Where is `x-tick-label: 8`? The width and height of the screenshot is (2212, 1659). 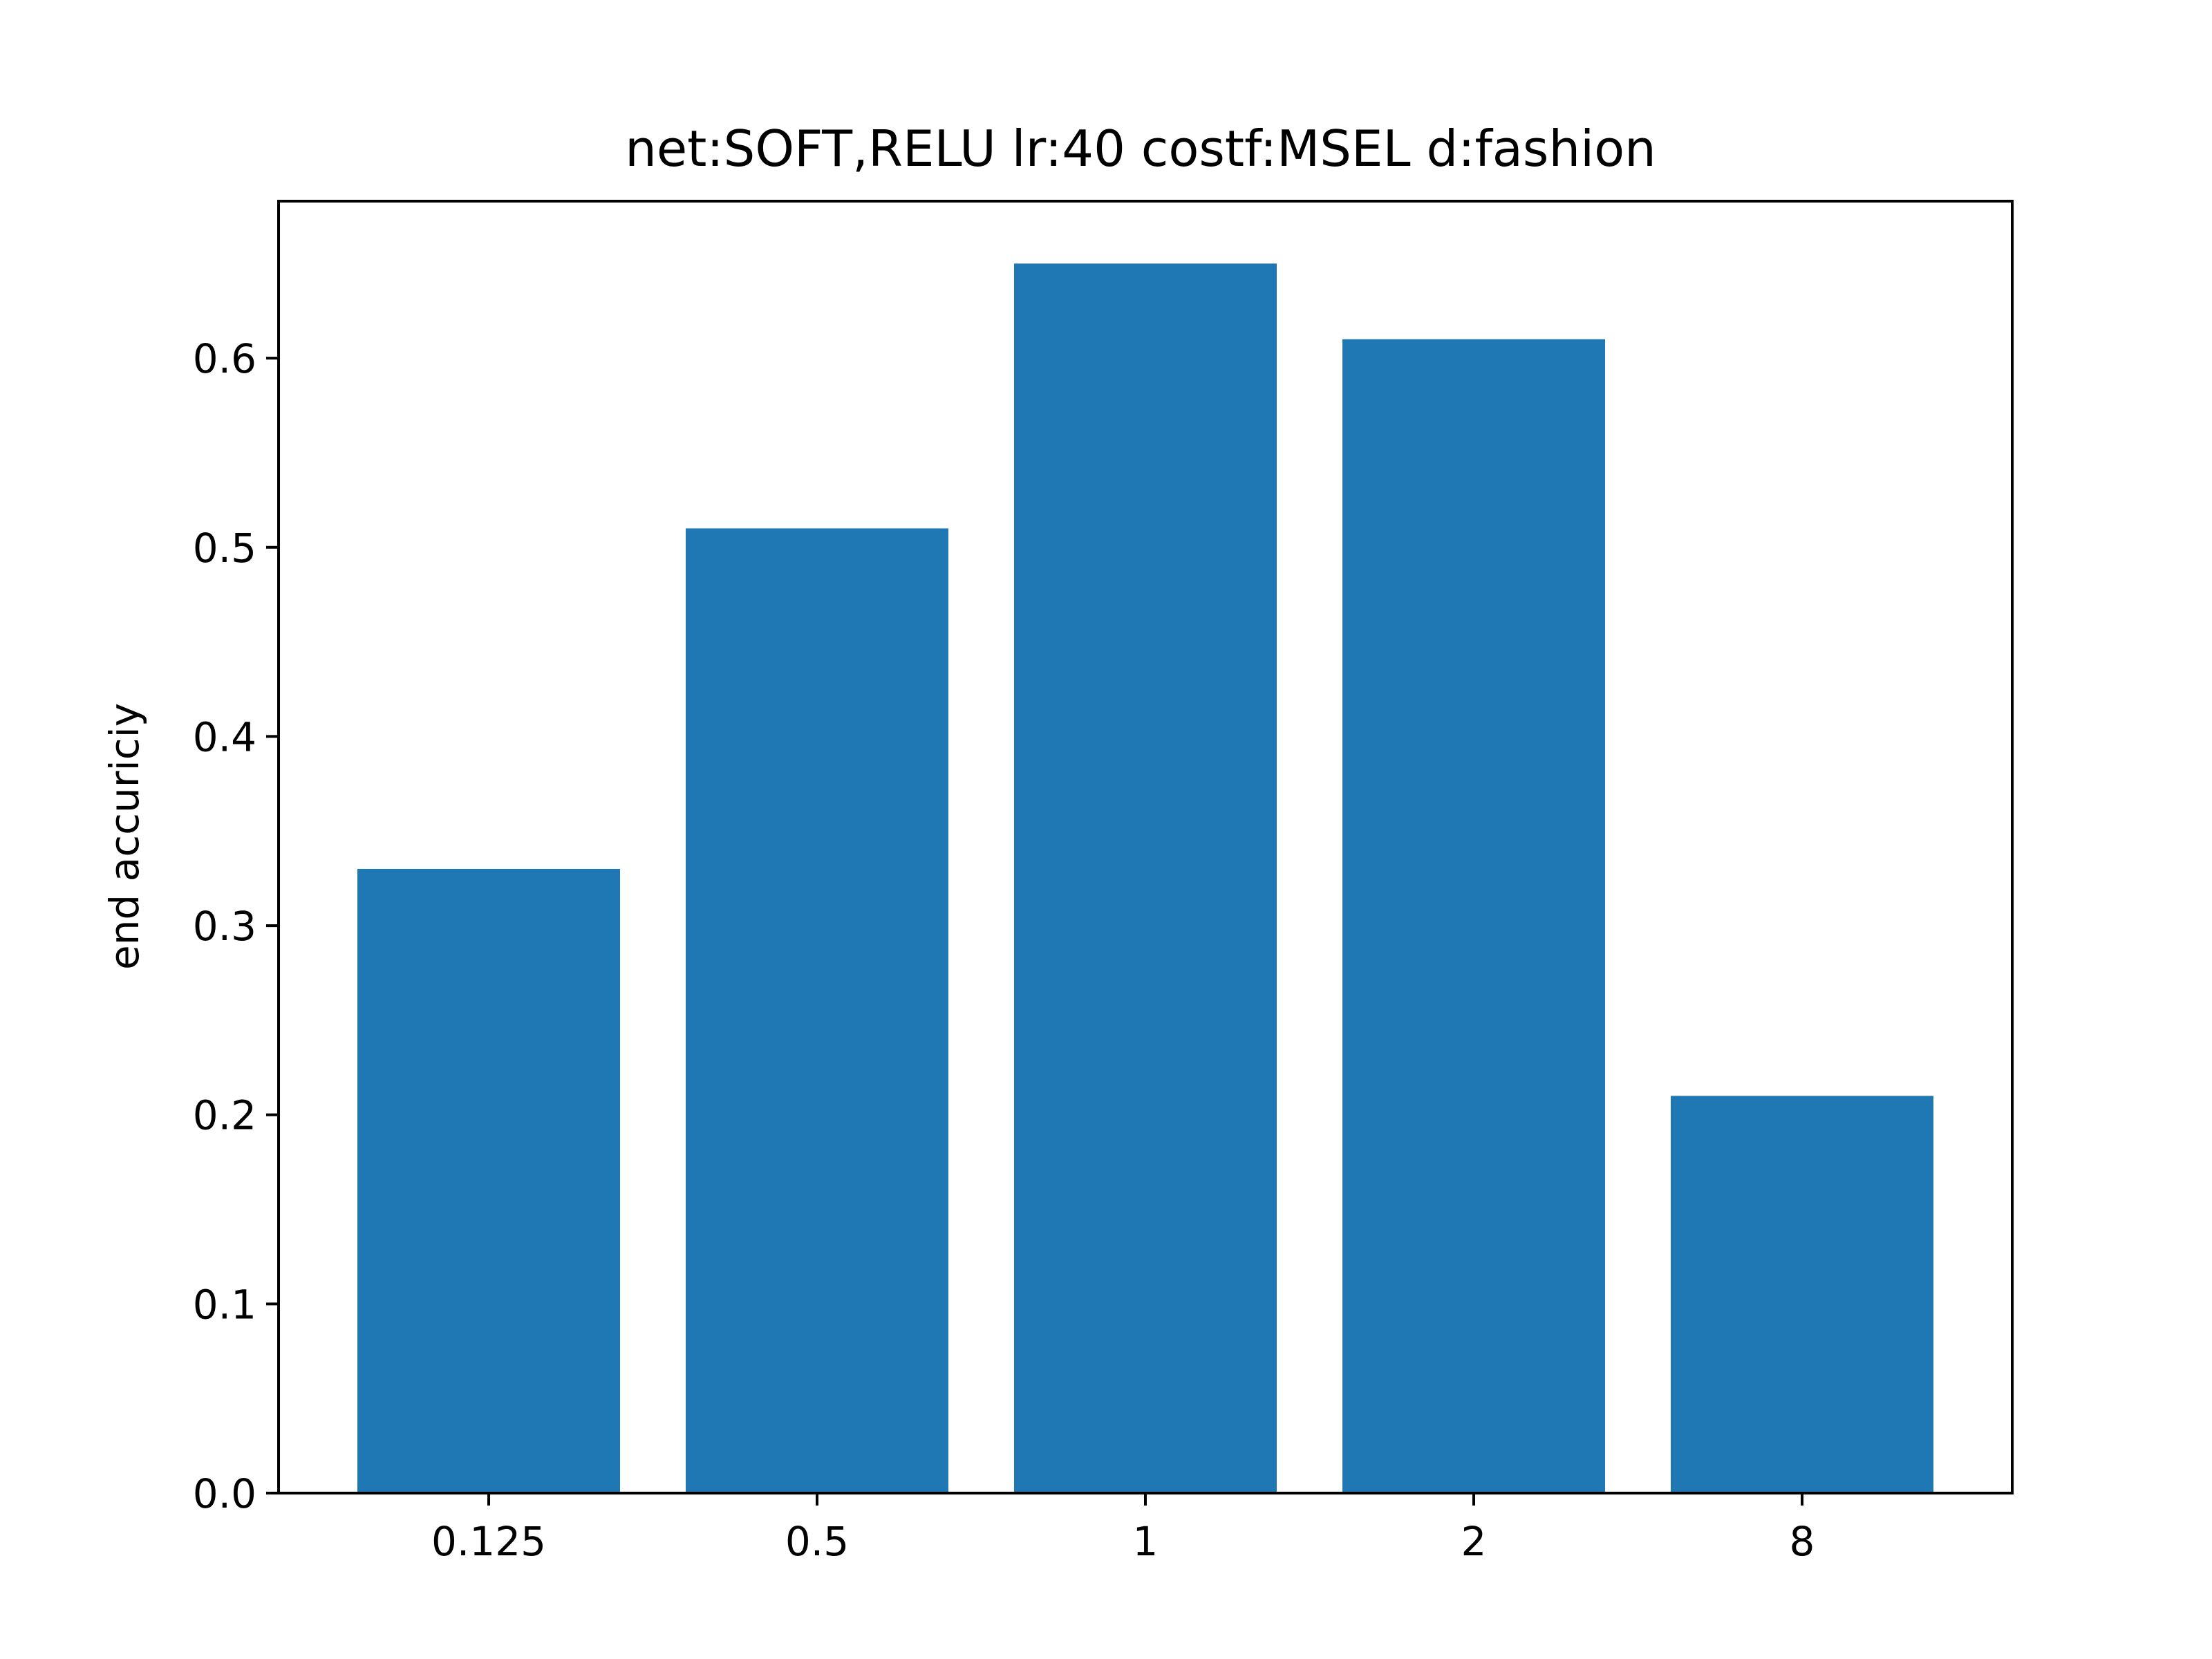 x-tick-label: 8 is located at coordinates (1802, 1541).